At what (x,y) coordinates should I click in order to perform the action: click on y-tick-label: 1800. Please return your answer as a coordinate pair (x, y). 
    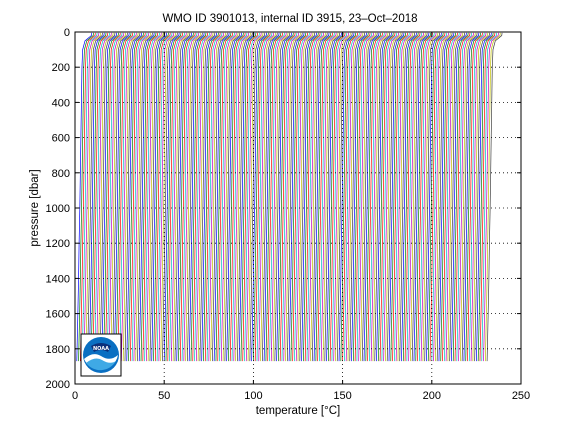
    Looking at the image, I should click on (58, 350).